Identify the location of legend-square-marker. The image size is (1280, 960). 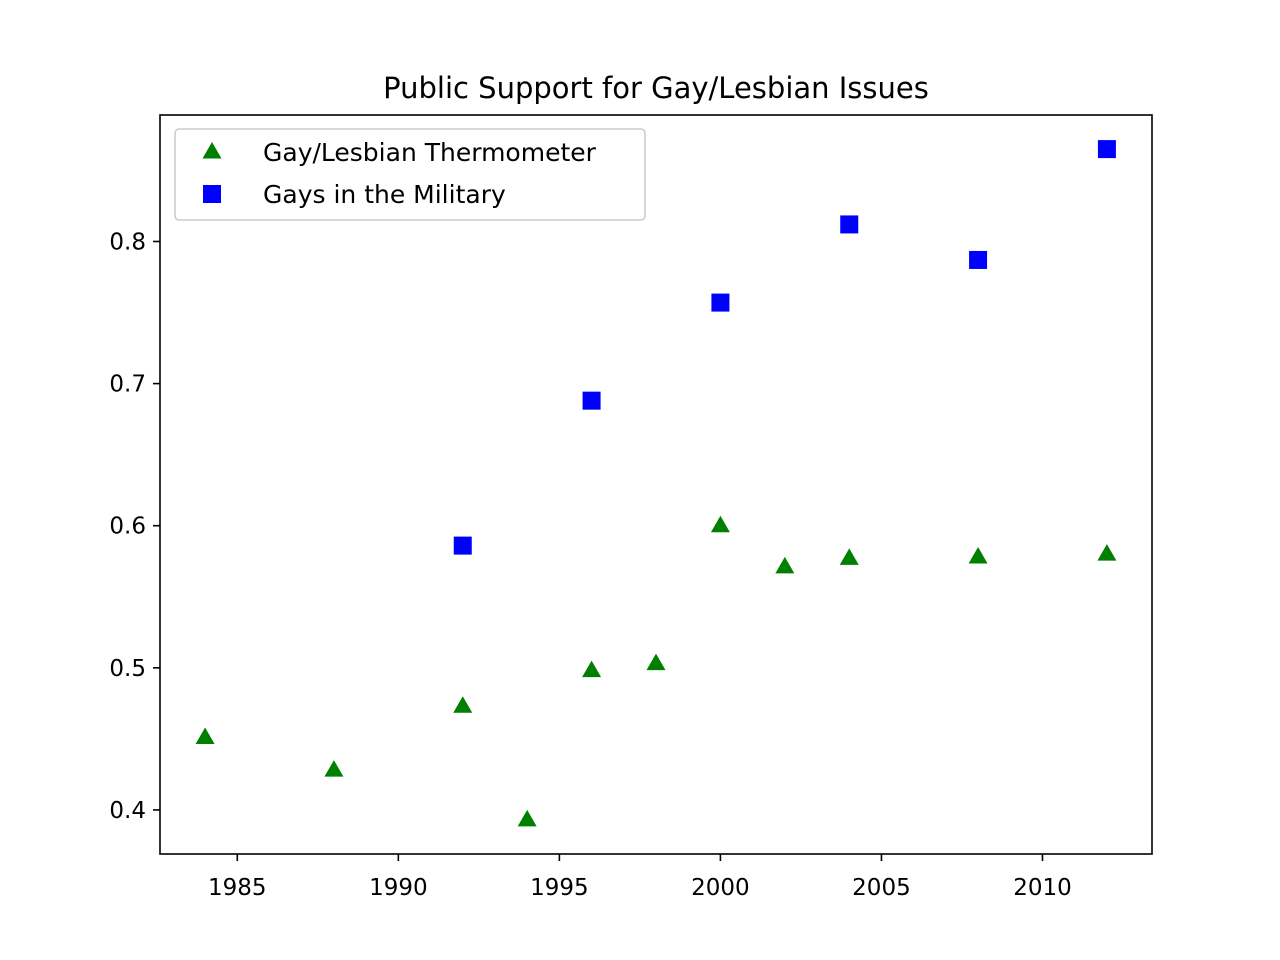
(212, 194).